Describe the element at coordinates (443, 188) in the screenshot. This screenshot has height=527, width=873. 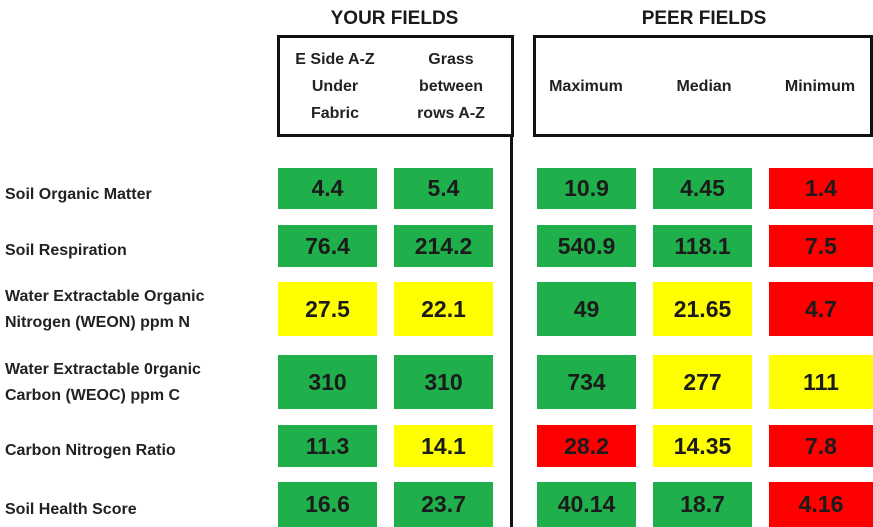
I see `value-cell: 5.4` at that location.